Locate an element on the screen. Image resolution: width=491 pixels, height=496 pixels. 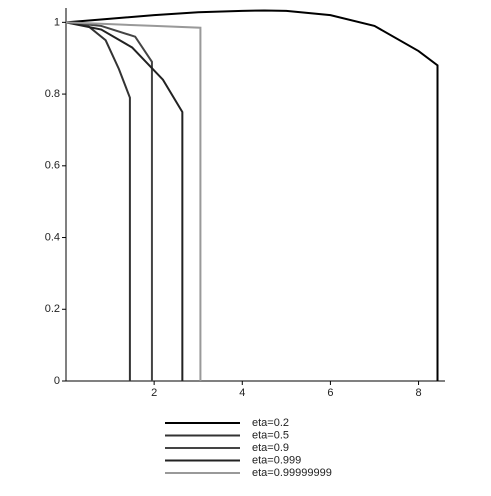
legend-label: eta=0.999 is located at coordinates (276, 460).